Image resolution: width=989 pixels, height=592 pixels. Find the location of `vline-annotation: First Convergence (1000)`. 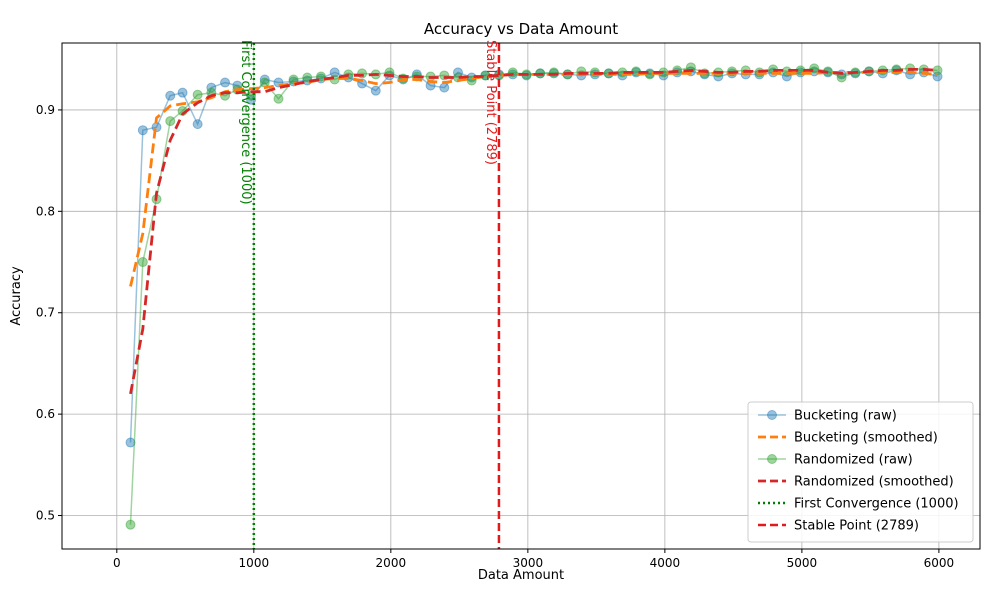

vline-annotation: First Convergence (1000) is located at coordinates (245, 122).